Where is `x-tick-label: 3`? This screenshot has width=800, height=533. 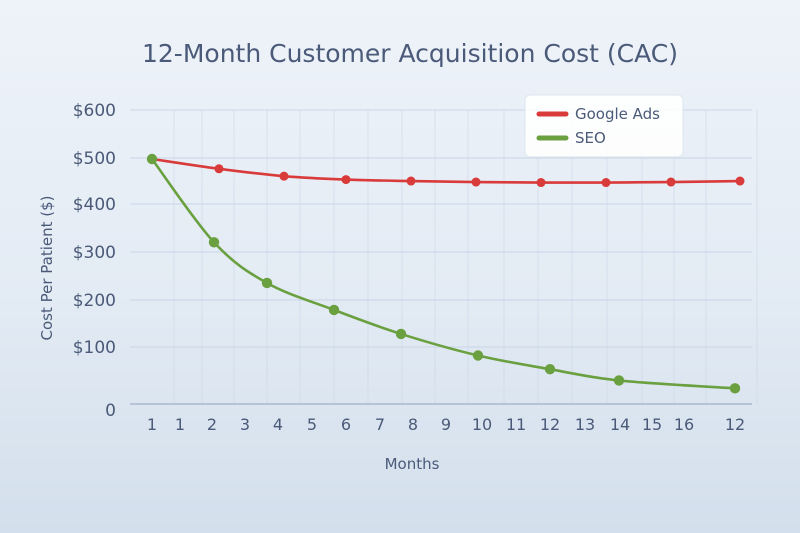
x-tick-label: 3 is located at coordinates (245, 424).